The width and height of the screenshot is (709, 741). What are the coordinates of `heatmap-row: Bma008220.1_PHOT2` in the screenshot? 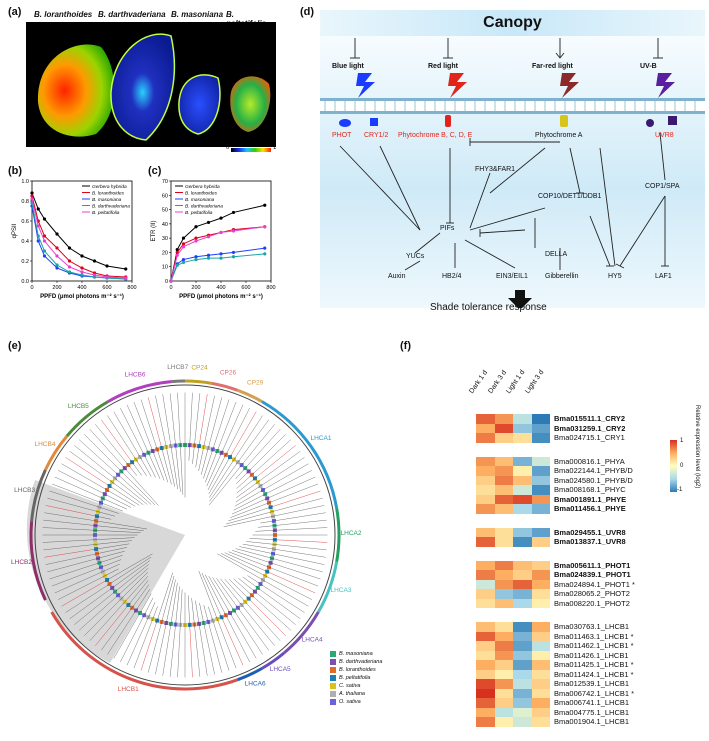 It's located at (555, 603).